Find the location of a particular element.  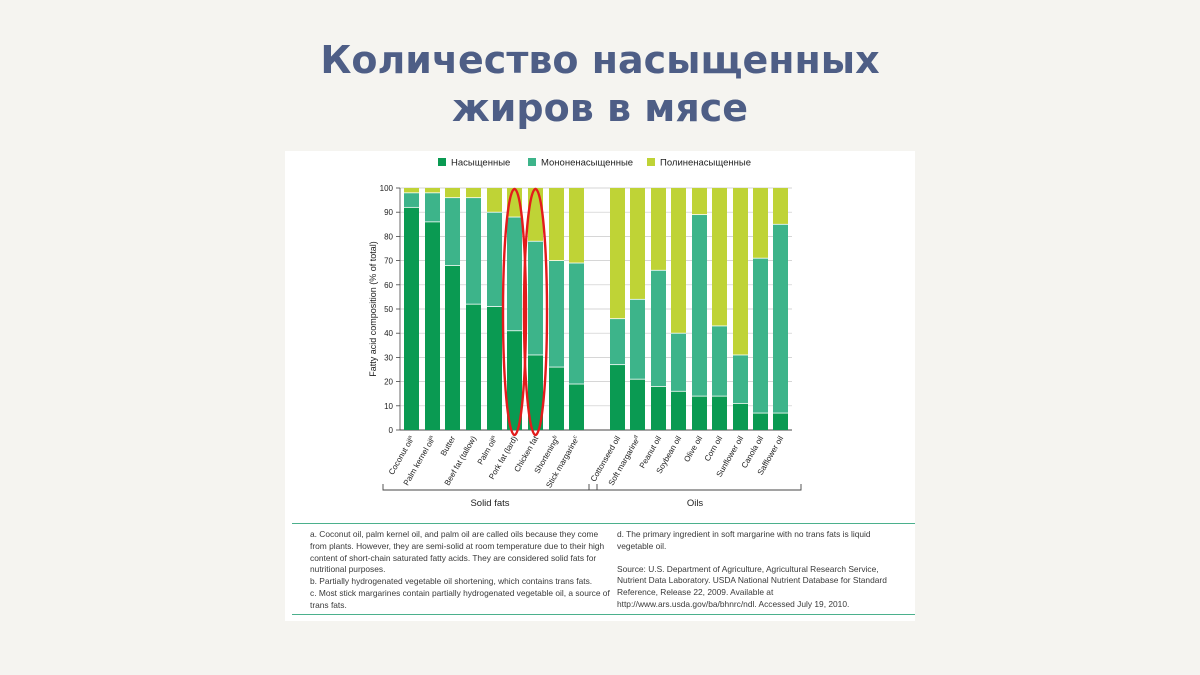

y-tick-label: 40 is located at coordinates (388, 333).